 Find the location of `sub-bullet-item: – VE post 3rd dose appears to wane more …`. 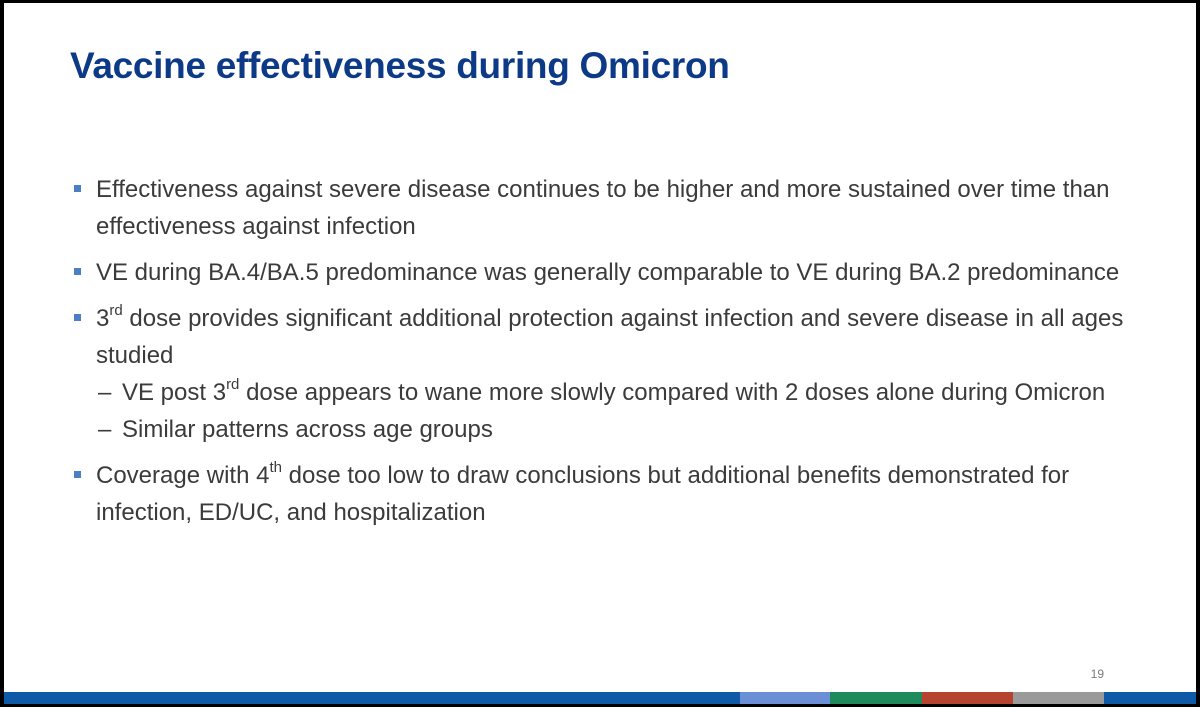

sub-bullet-item: – VE post 3rd dose appears to wane more … is located at coordinates (625, 392).